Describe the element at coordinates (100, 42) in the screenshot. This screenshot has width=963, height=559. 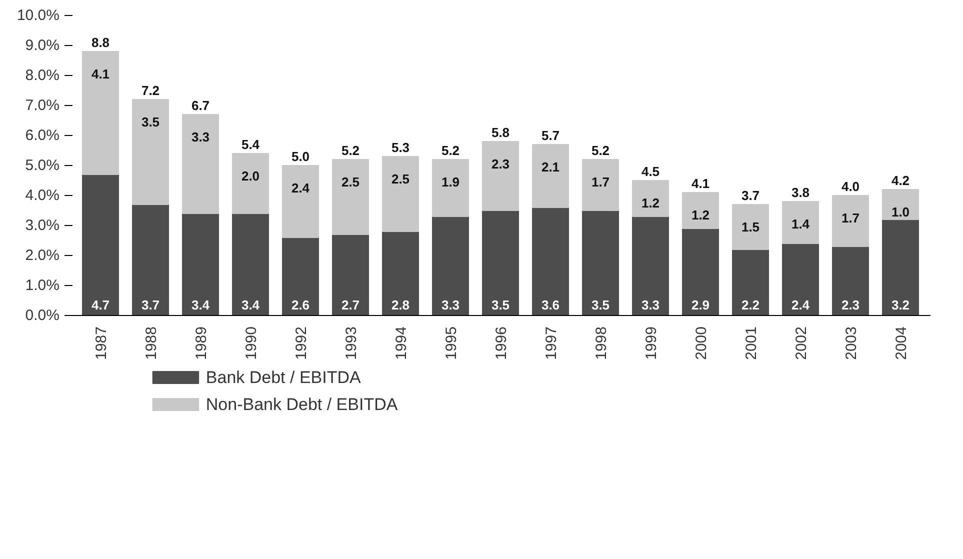
I see `total-label: 8.8` at that location.